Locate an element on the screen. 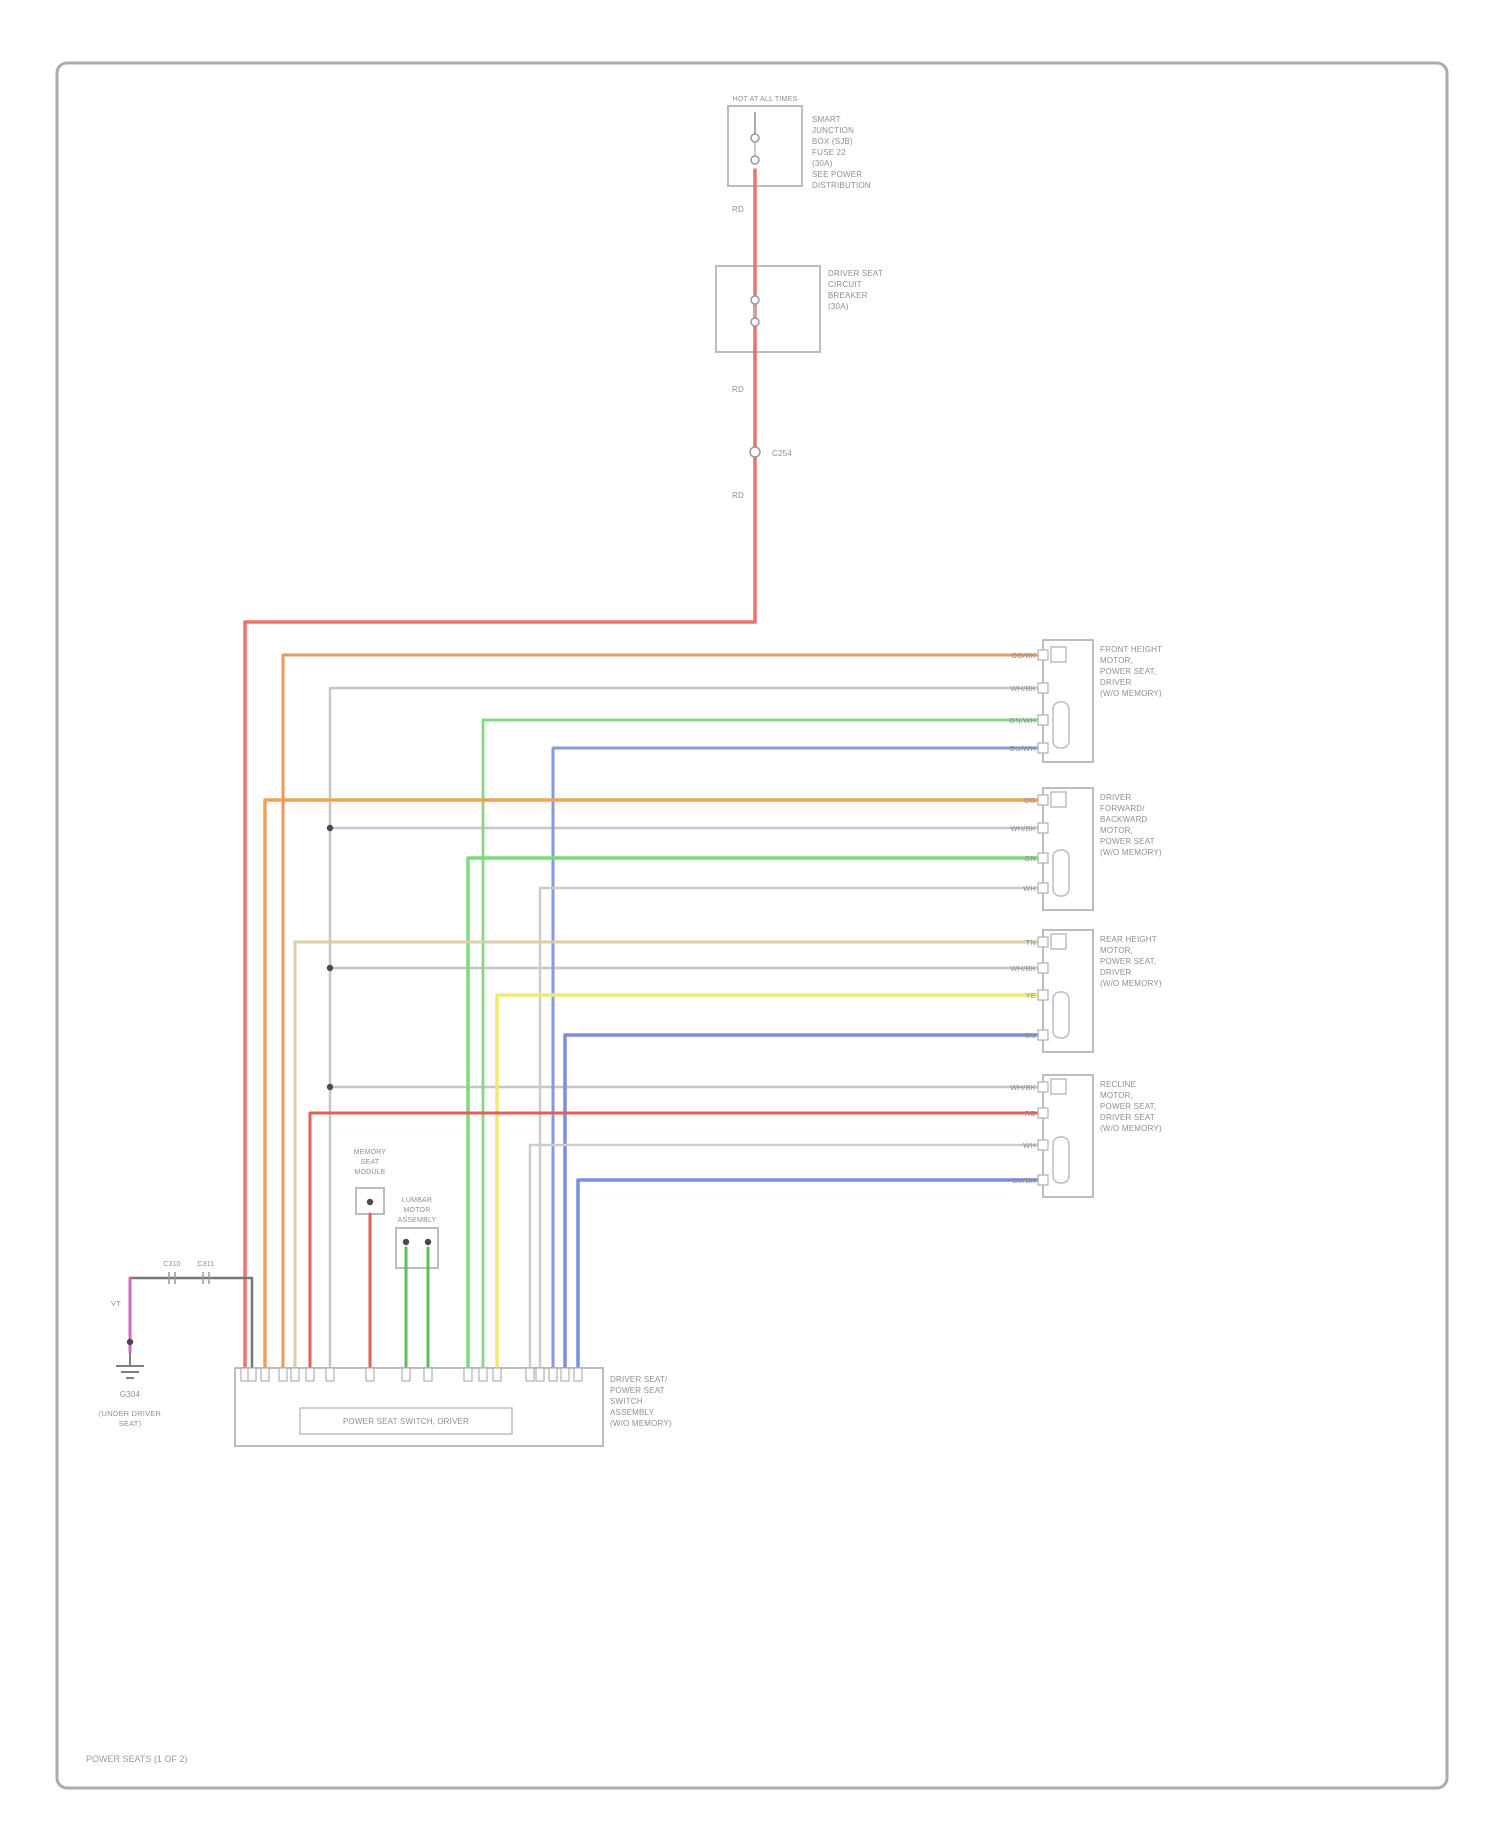  diagram-label: SEAT) is located at coordinates (130, 1423).